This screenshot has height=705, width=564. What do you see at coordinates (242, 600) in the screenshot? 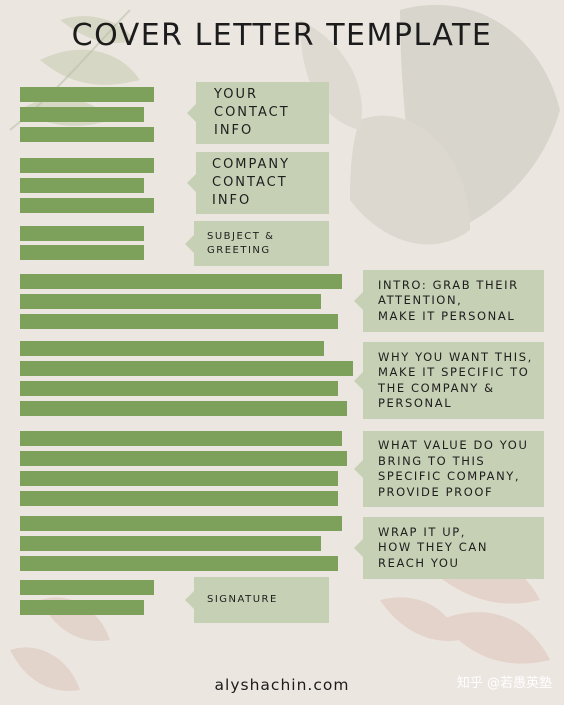
I see `section-label-text: SIGNATURE` at bounding box center [242, 600].